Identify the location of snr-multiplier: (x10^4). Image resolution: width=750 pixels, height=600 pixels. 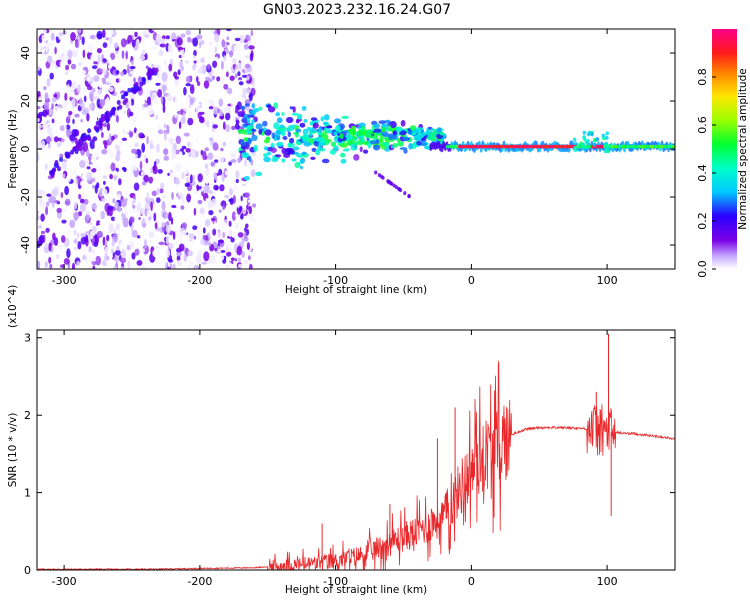
(13, 306).